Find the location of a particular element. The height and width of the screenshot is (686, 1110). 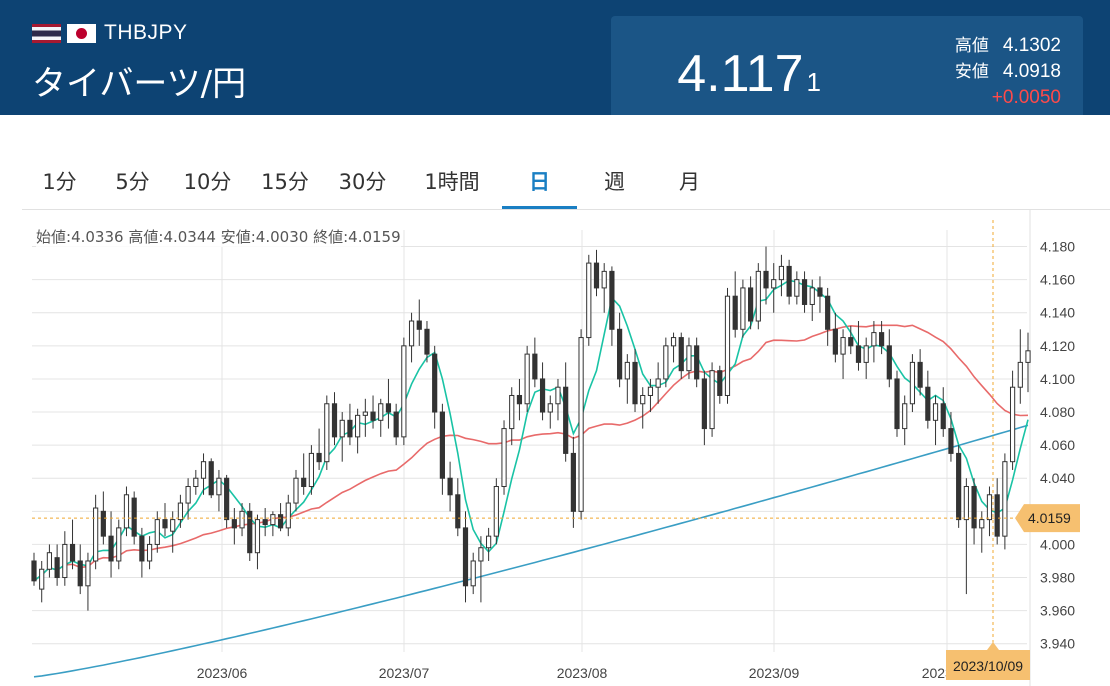

ohlc-low-label: 安値 is located at coordinates (235, 237).